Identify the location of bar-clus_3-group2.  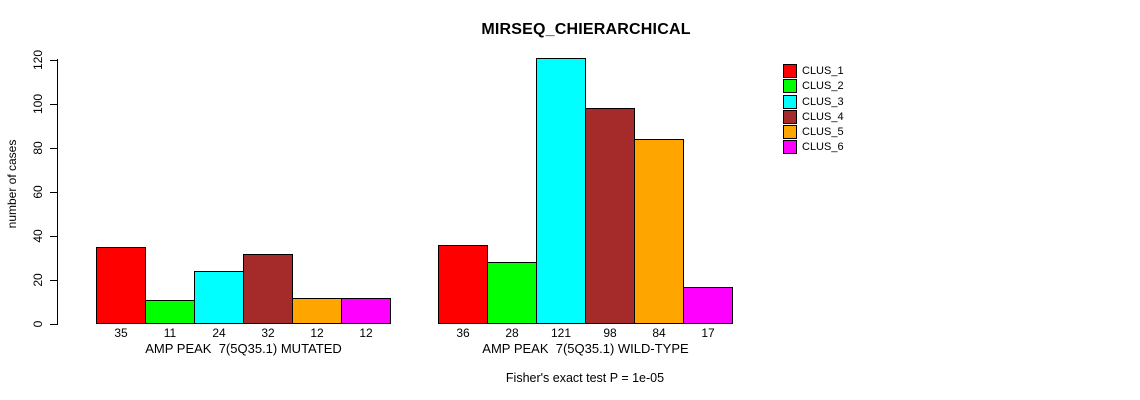
(561, 191).